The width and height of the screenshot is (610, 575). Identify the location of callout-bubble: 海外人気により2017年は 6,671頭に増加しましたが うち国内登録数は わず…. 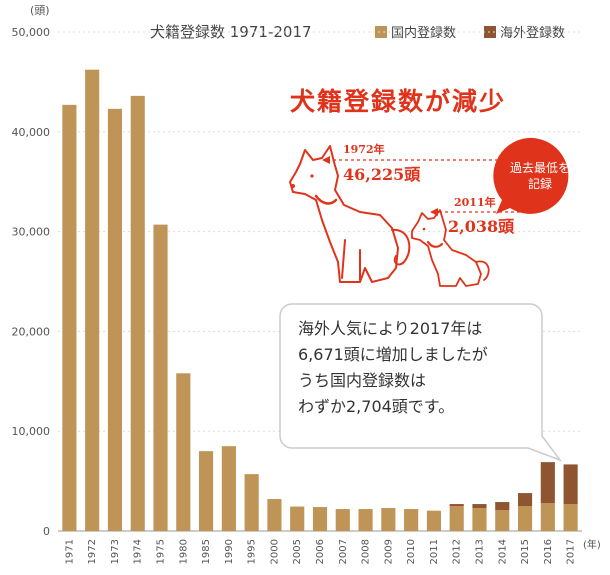
(421, 382).